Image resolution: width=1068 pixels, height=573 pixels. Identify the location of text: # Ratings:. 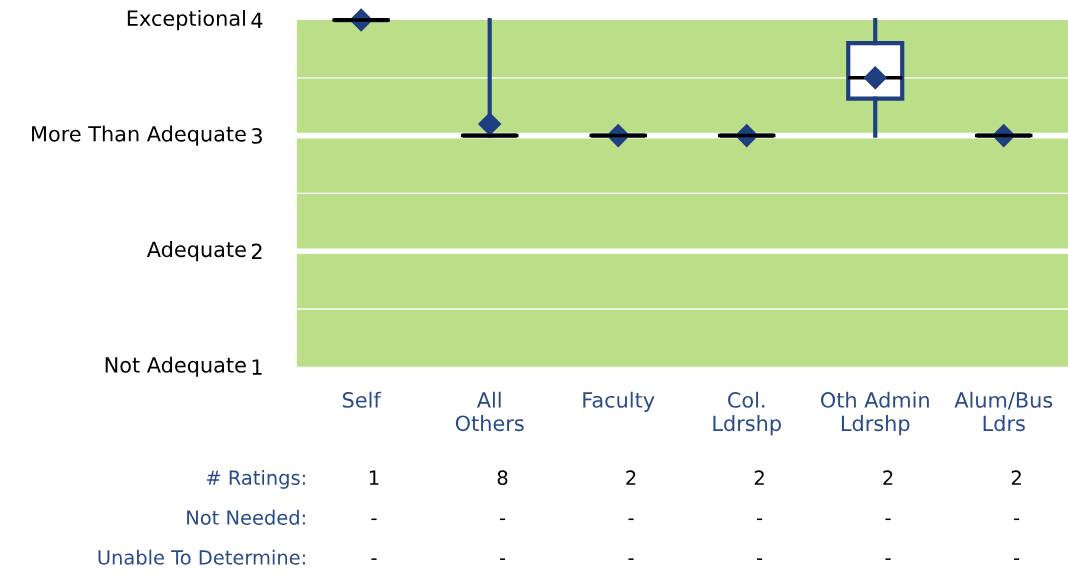
(255, 479).